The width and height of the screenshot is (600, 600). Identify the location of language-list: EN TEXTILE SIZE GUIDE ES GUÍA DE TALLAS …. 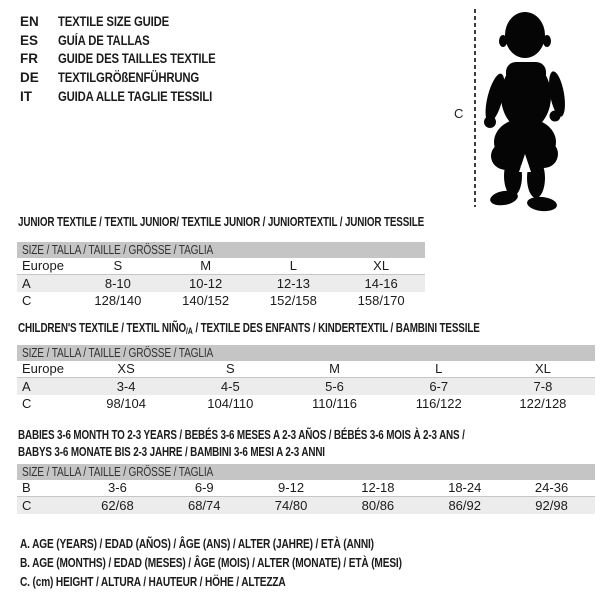
(133, 58).